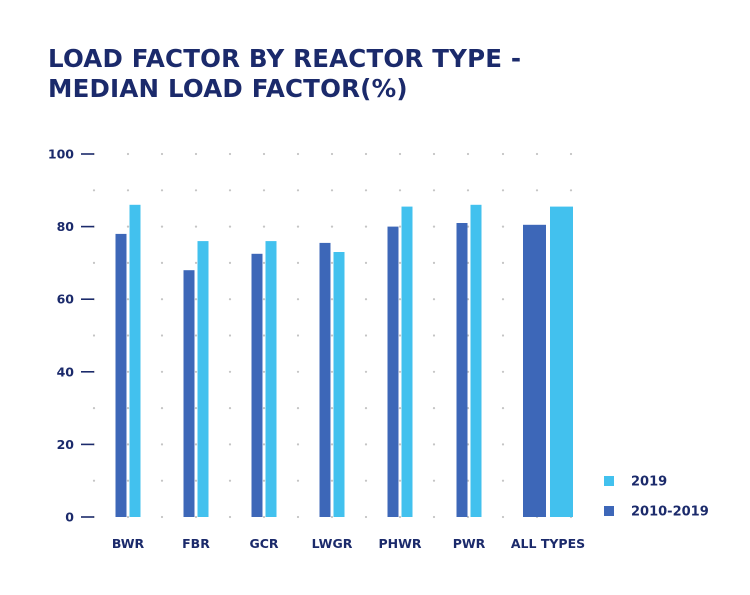  Describe the element at coordinates (61, 154) in the screenshot. I see `y-tick-label: 100` at that location.